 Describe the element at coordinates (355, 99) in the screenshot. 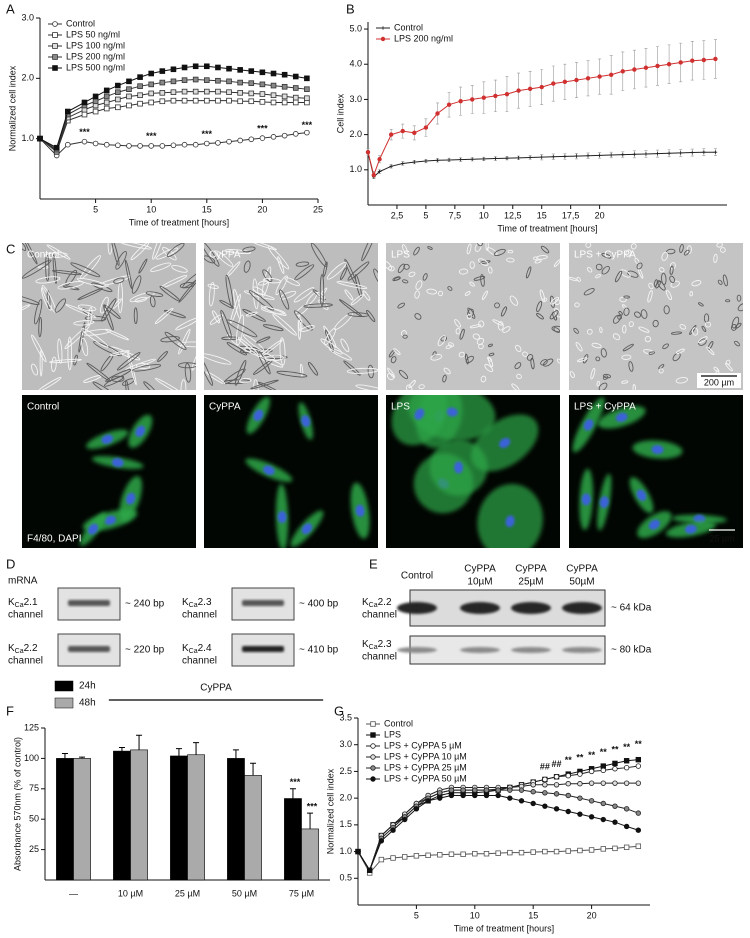

I see `y-tick-label: 3.0` at that location.